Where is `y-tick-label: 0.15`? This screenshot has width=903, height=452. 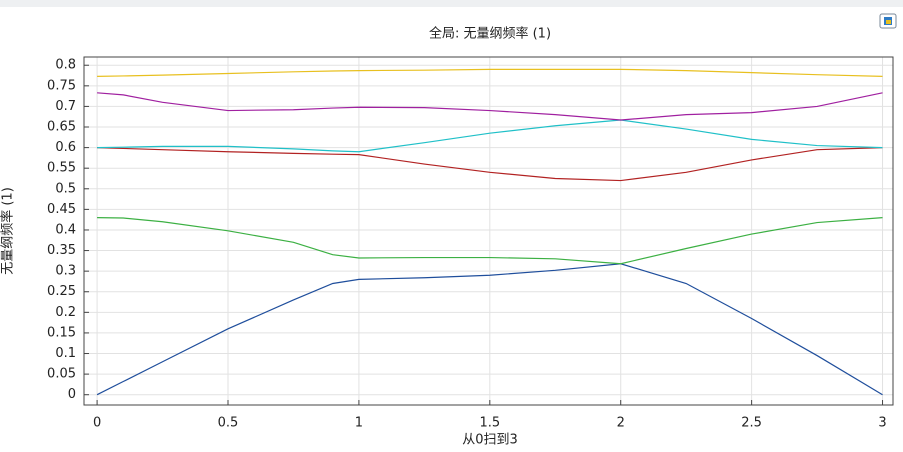
y-tick-label: 0.15 is located at coordinates (61, 332).